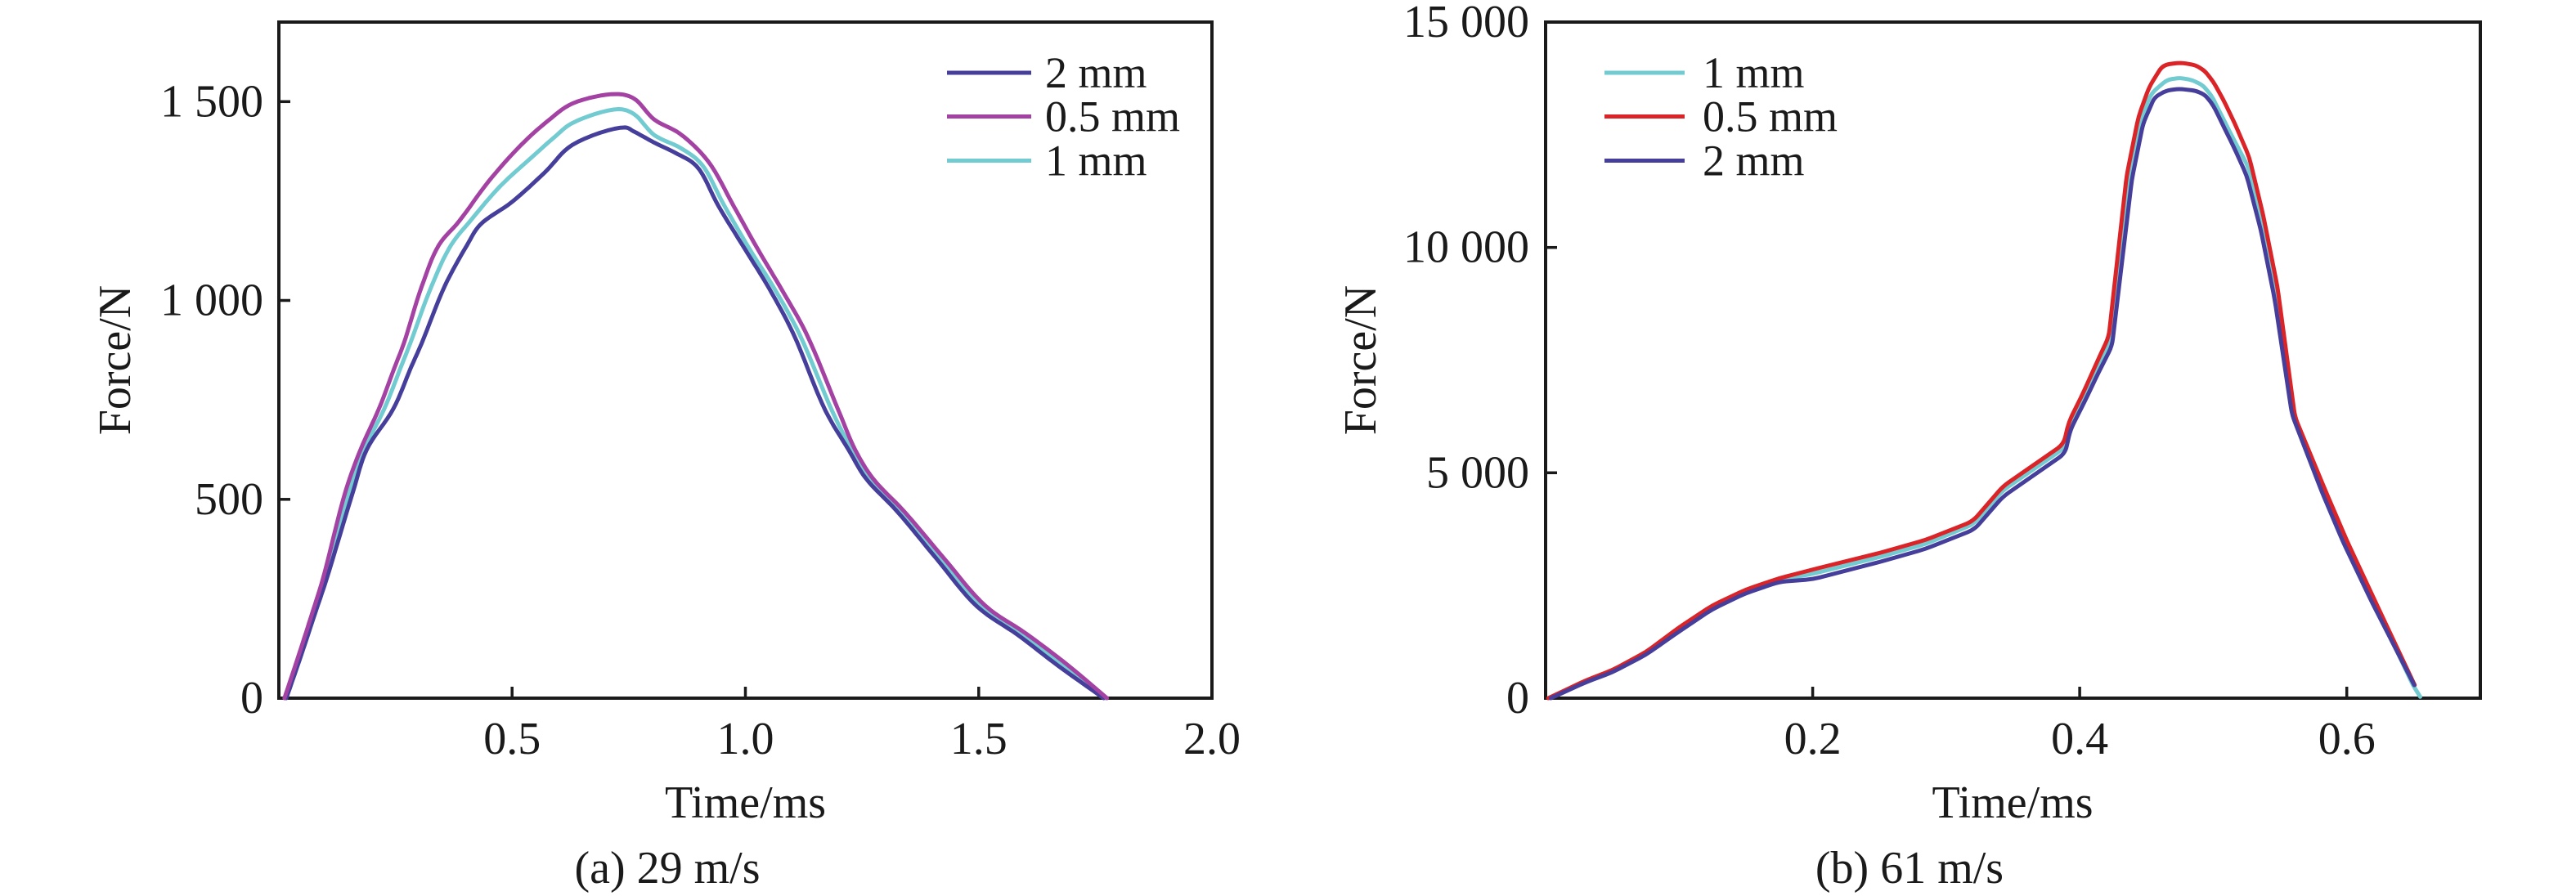 The height and width of the screenshot is (896, 2576). I want to click on svg-text: 15 000, so click(1466, 23).